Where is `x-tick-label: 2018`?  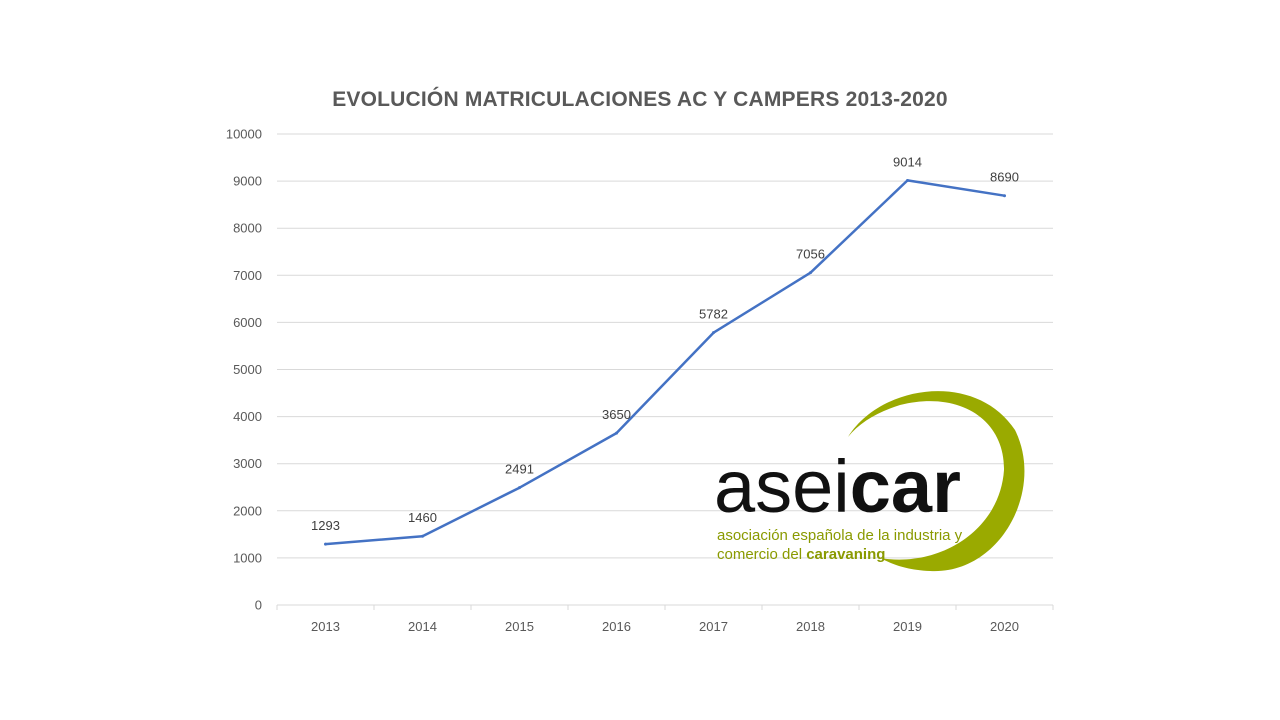 x-tick-label: 2018 is located at coordinates (810, 626).